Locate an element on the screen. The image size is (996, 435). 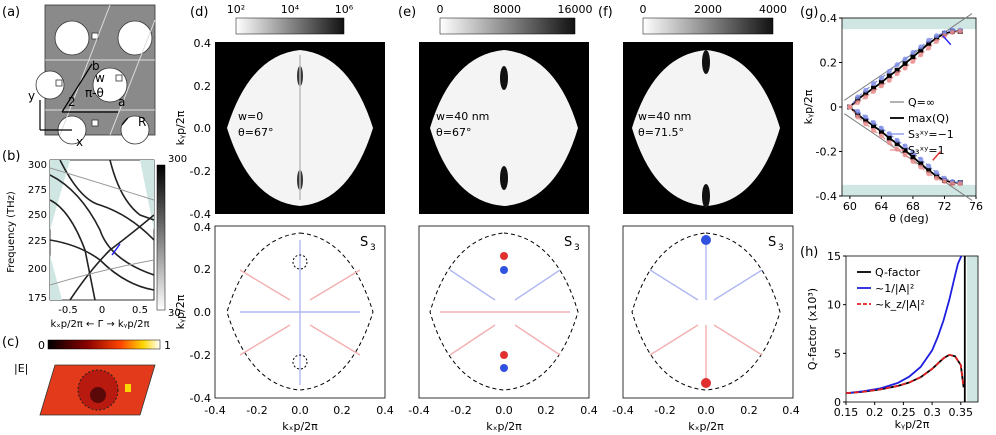
legend-label: S₃ˣʸ=−1 is located at coordinates (931, 134).